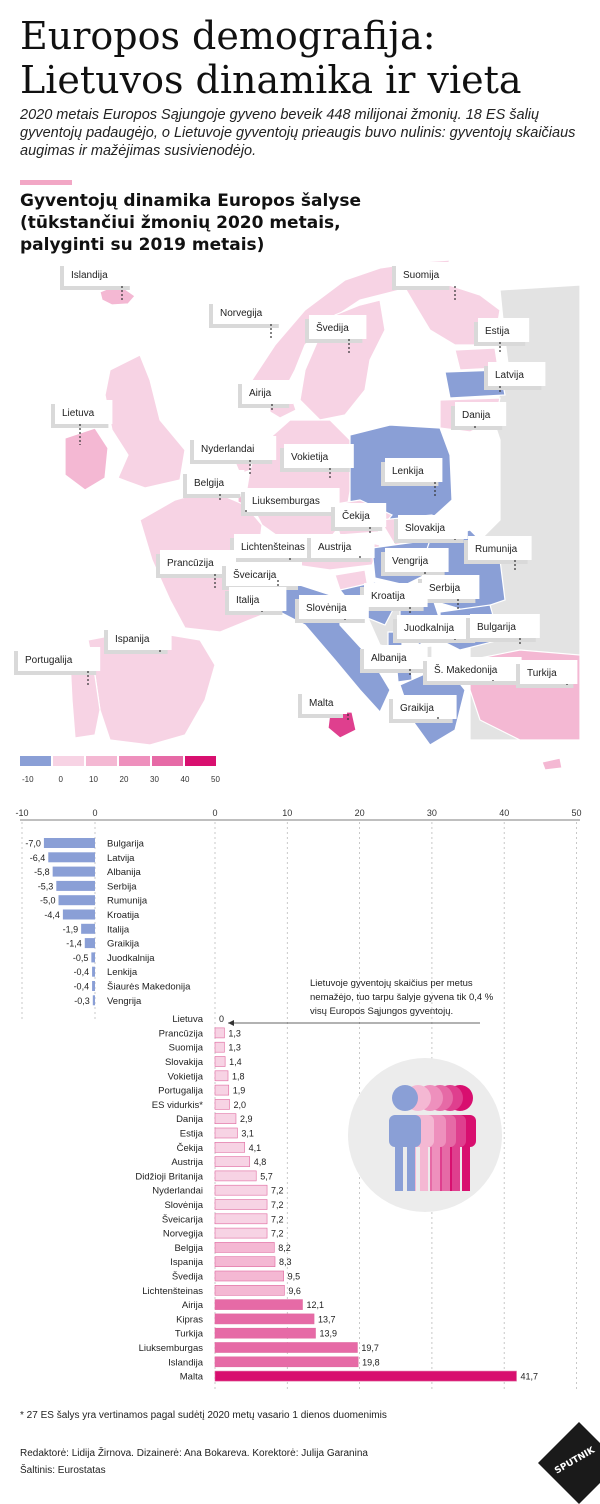 The width and height of the screenshot is (600, 1504). I want to click on x-tick-pos-5: 50, so click(576, 813).